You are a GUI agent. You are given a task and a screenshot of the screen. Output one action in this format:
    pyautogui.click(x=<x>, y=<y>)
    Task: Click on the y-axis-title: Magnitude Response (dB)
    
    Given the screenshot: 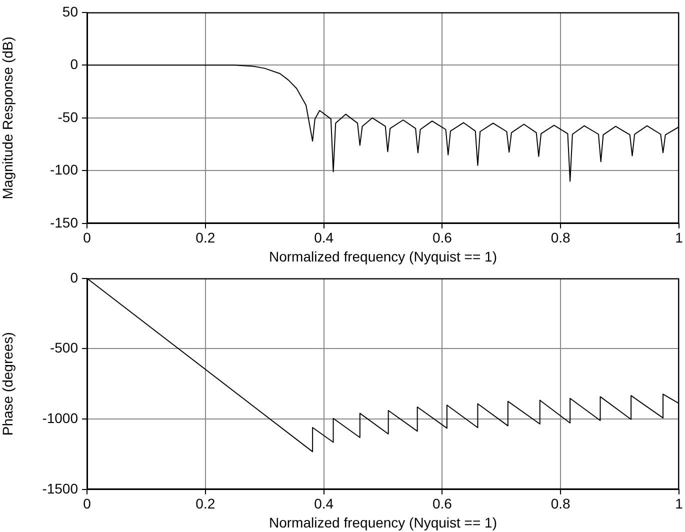 What is the action you would take?
    pyautogui.click(x=8, y=118)
    